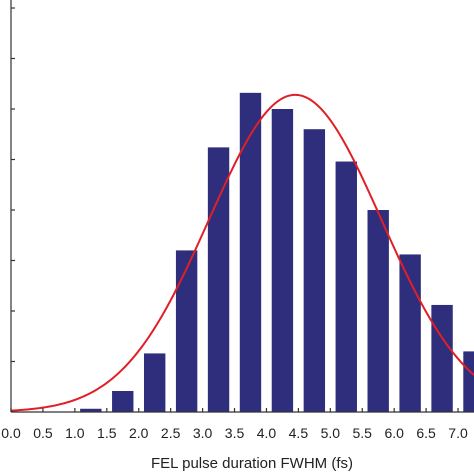 This screenshot has width=474, height=474. I want to click on x-tick-label: 0.0, so click(11, 433).